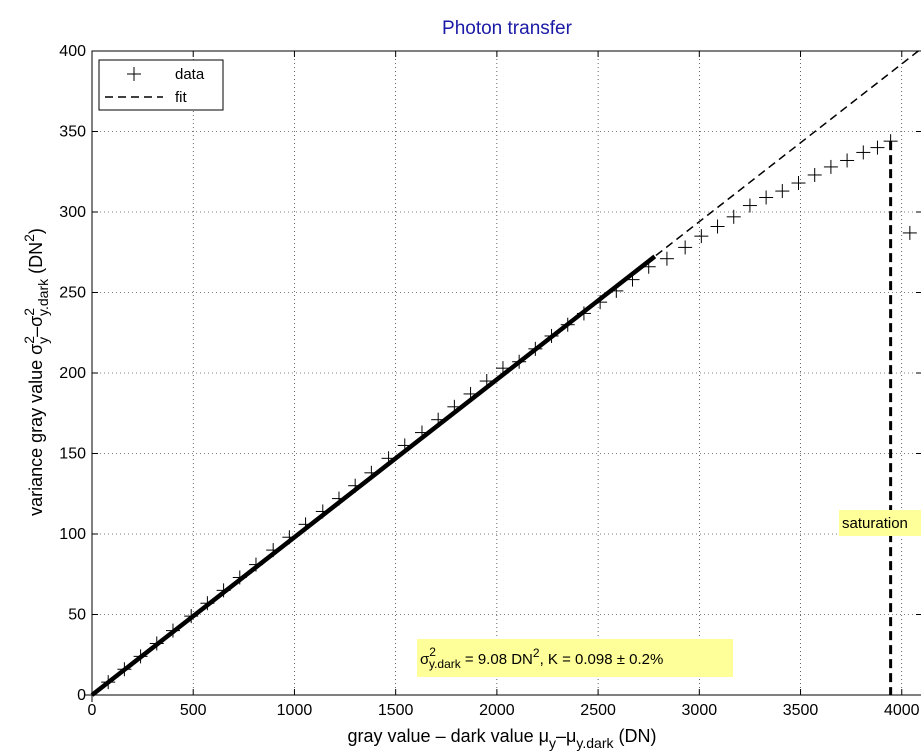 The height and width of the screenshot is (756, 921). What do you see at coordinates (396, 710) in the screenshot?
I see `x-tick-label: 1500` at bounding box center [396, 710].